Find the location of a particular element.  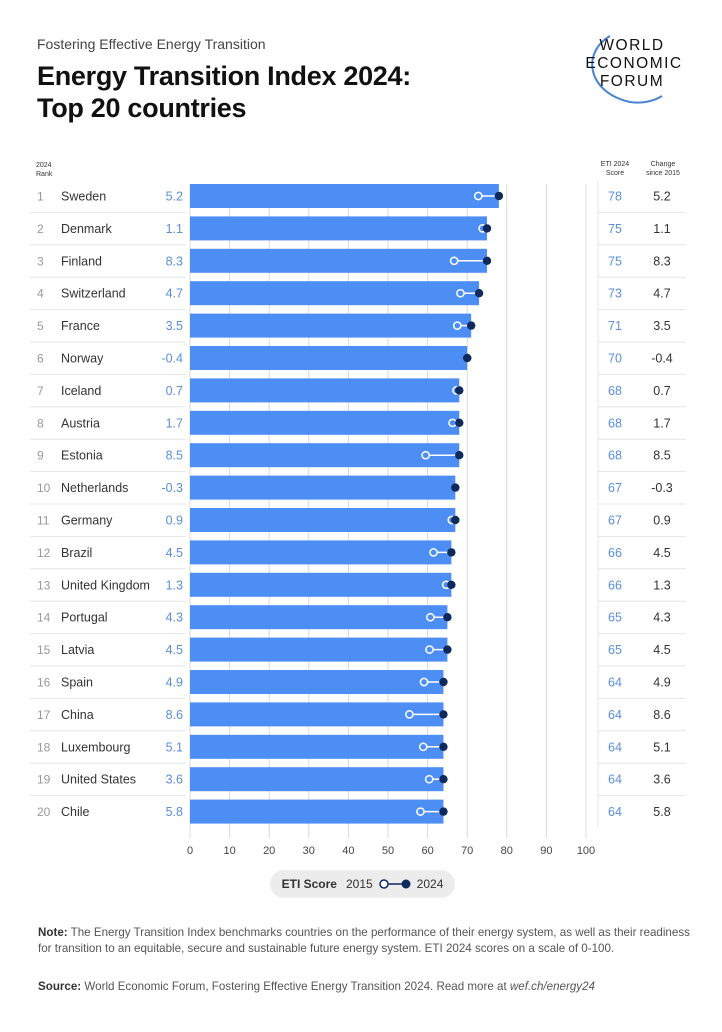

rank: 6 is located at coordinates (40, 359).